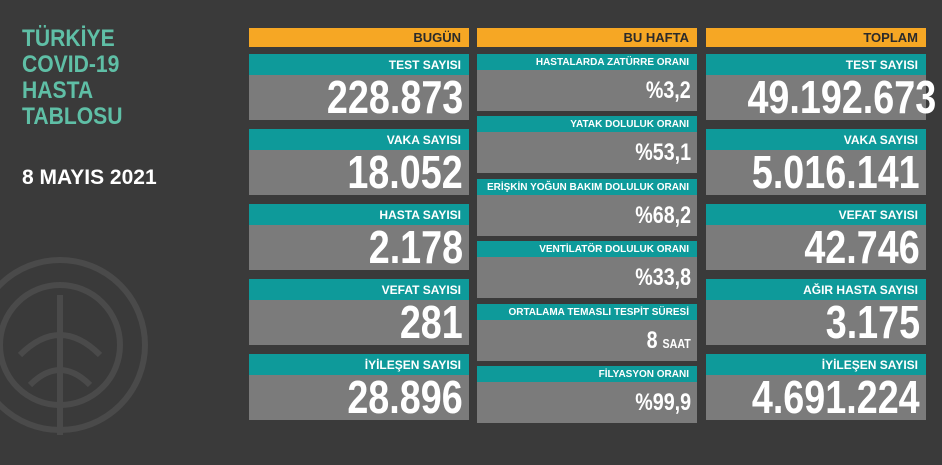  Describe the element at coordinates (587, 186) in the screenshot. I see `stat-label: ERİŞKİN YOĞUN BAKIM DOLULUK ORANI` at that location.